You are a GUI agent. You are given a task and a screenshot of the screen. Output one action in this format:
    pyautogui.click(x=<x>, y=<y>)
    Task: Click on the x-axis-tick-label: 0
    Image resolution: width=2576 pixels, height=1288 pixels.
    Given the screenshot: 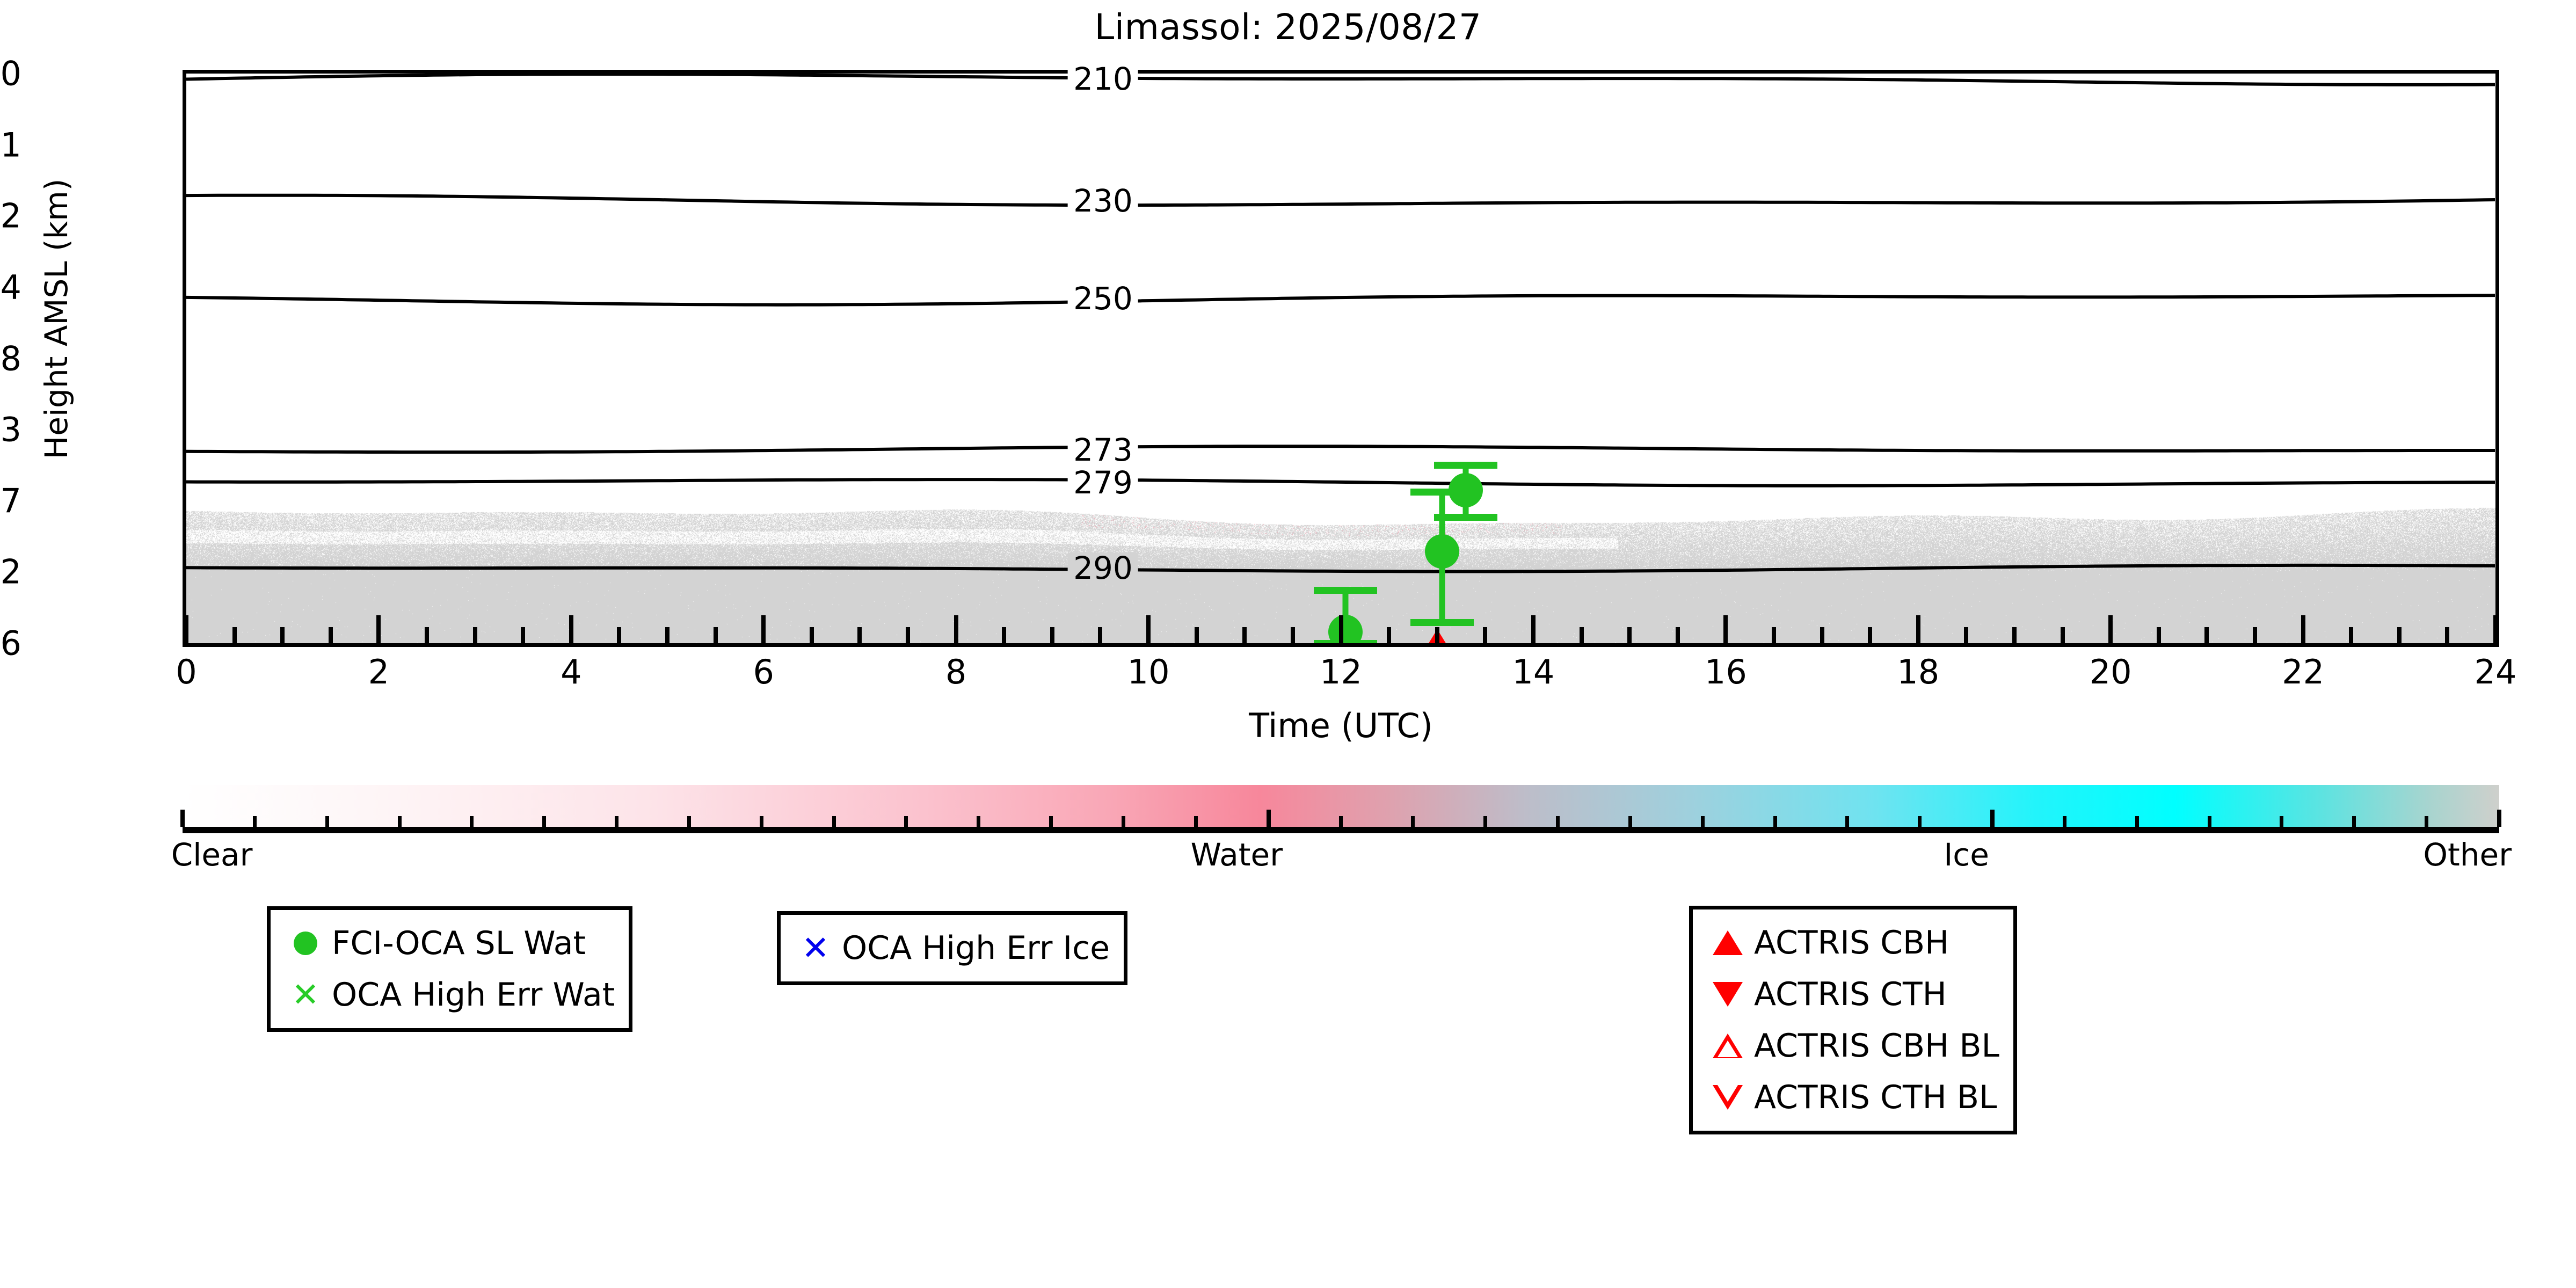 What is the action you would take?
    pyautogui.click(x=186, y=672)
    